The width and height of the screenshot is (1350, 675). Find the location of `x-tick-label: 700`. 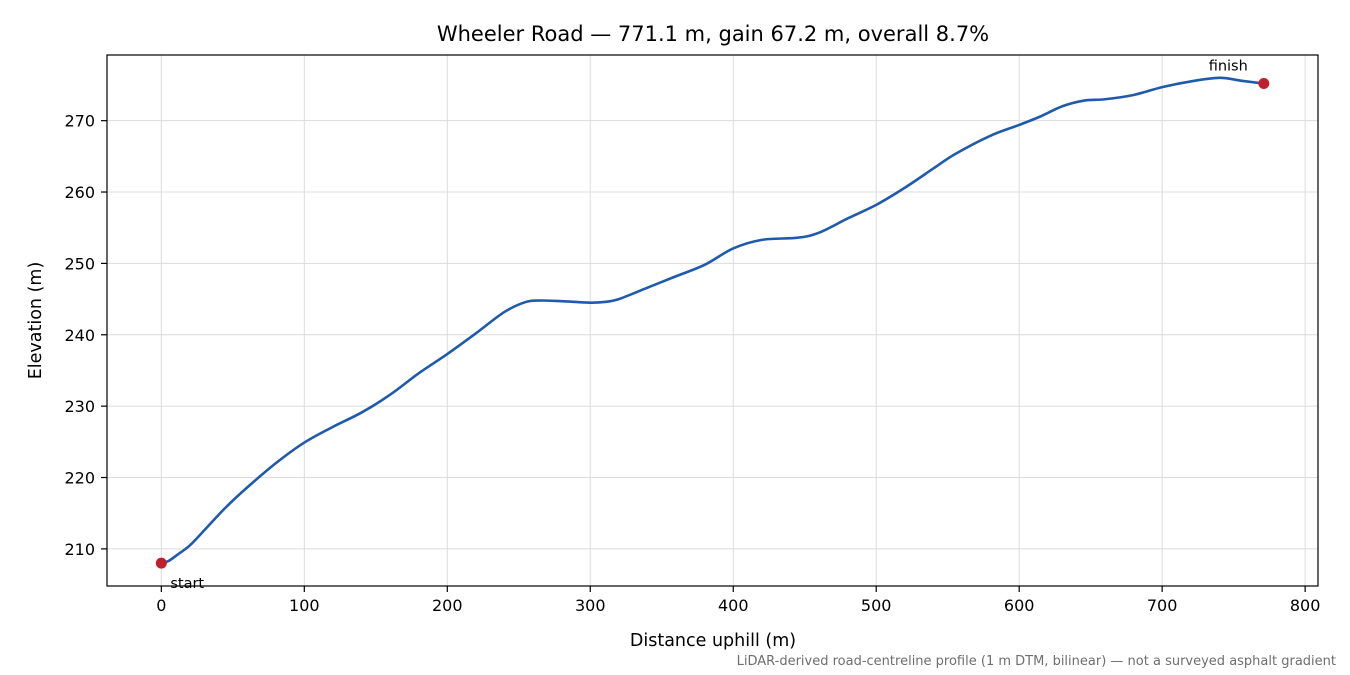

x-tick-label: 700 is located at coordinates (1162, 605).